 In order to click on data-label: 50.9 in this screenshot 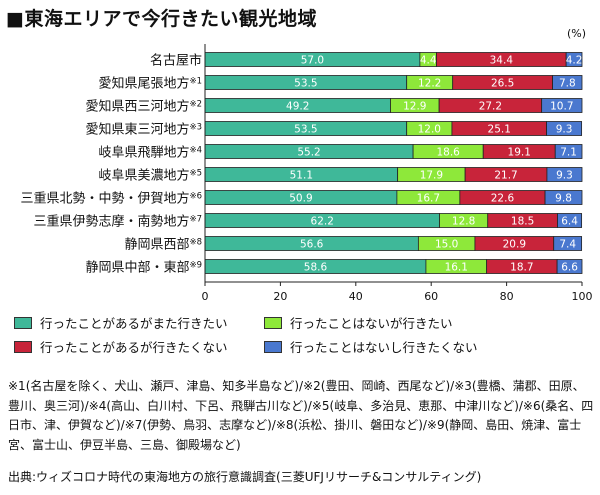, I will do `click(300, 199)`.